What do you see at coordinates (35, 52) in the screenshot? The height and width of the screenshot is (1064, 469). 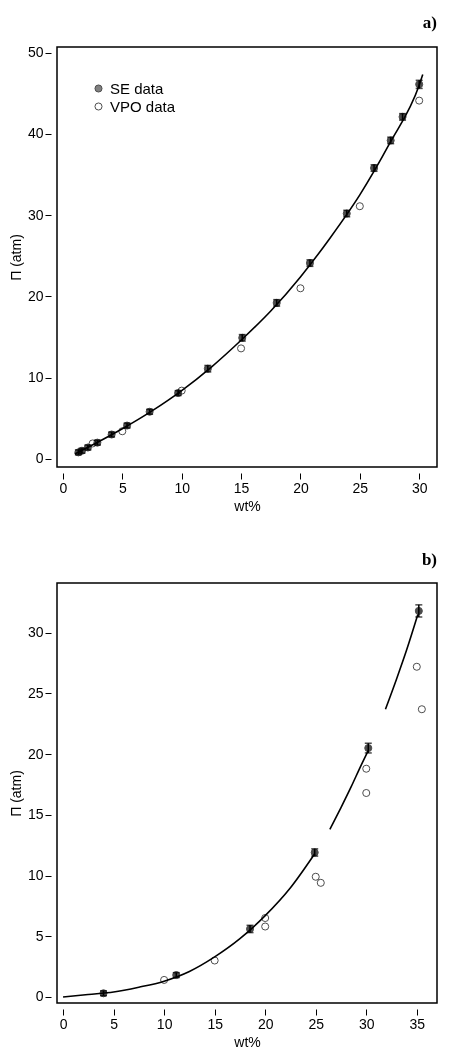 I see `y-tick-label: 50` at bounding box center [35, 52].